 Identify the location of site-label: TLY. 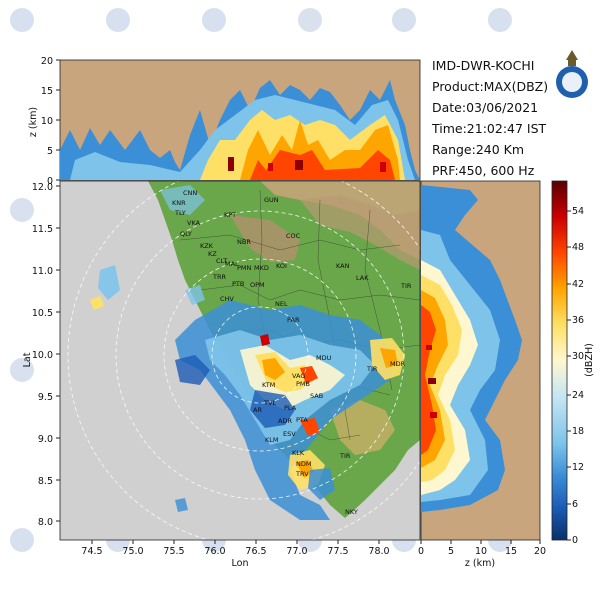
(180, 213).